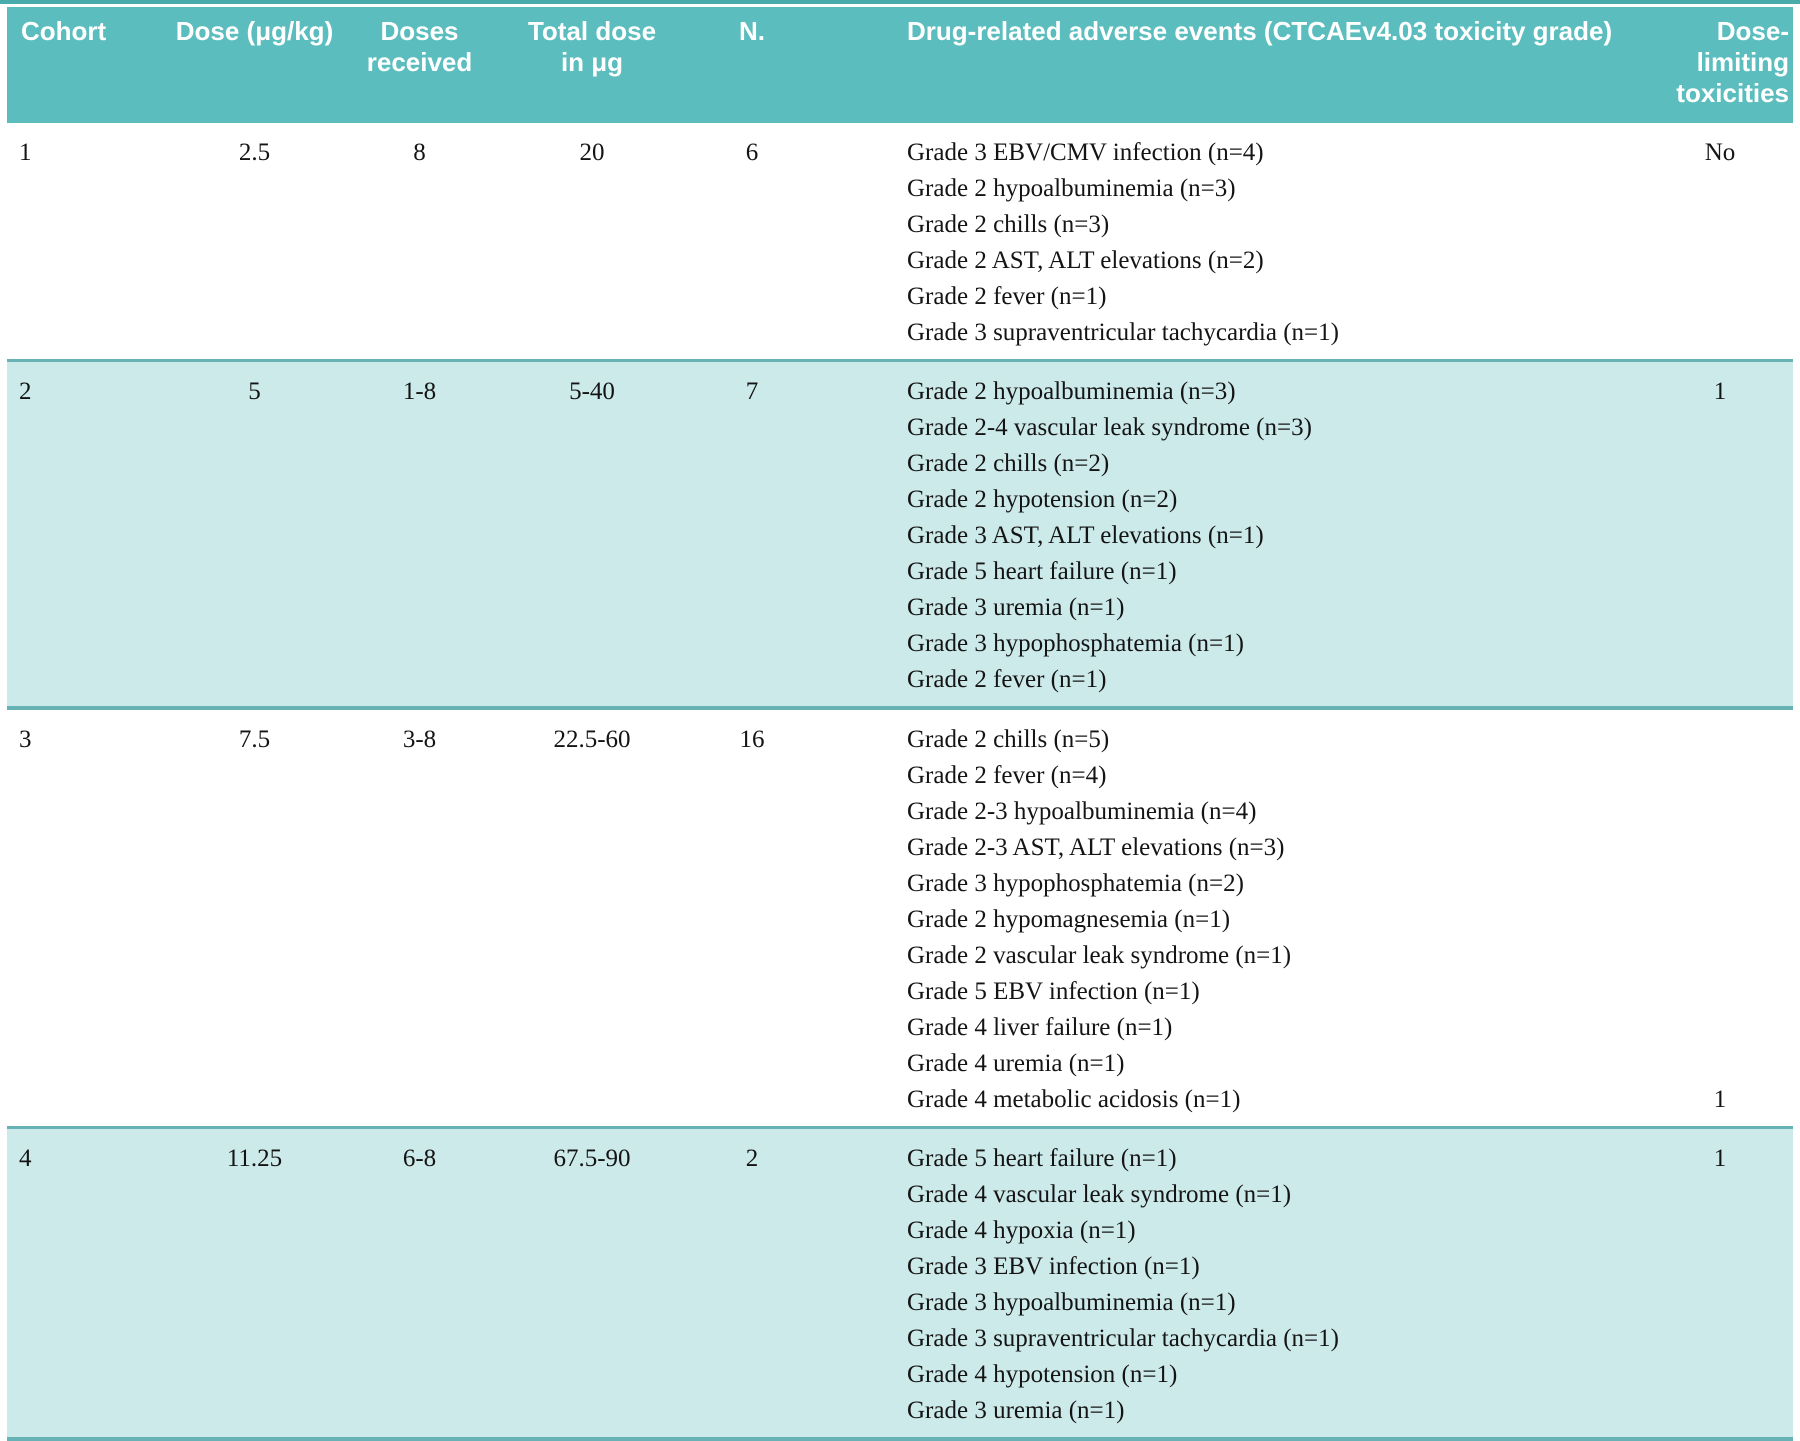  What do you see at coordinates (752, 1283) in the screenshot?
I see `cell-n: 2` at bounding box center [752, 1283].